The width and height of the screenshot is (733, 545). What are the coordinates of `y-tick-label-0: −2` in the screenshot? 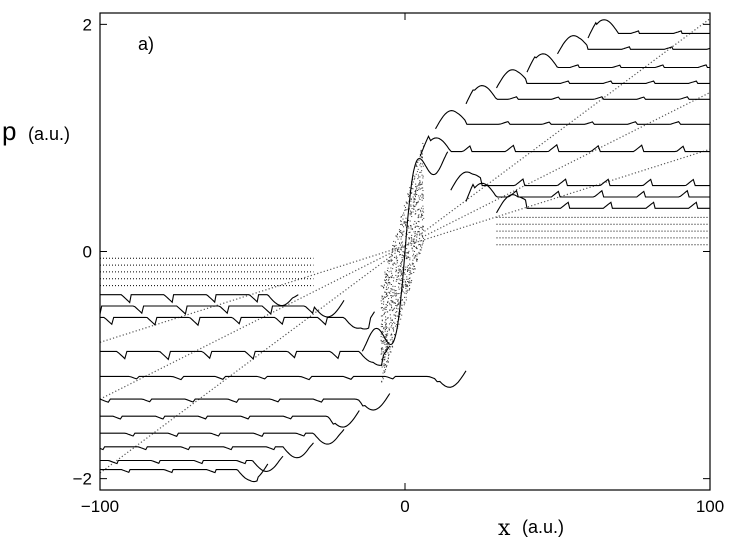 It's located at (82, 479).